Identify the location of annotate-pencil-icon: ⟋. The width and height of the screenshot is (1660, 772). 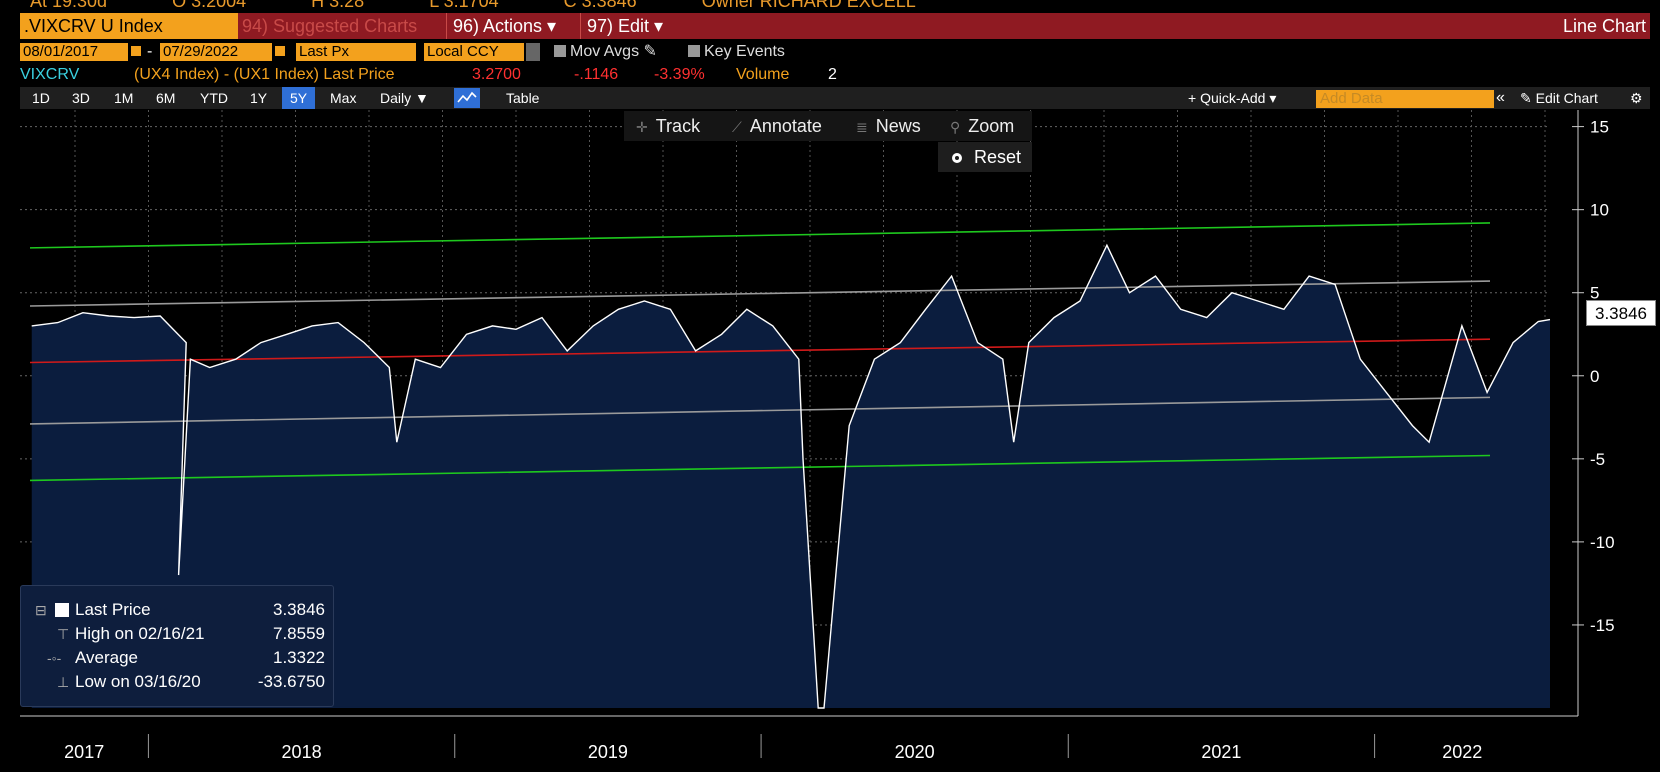
(737, 127).